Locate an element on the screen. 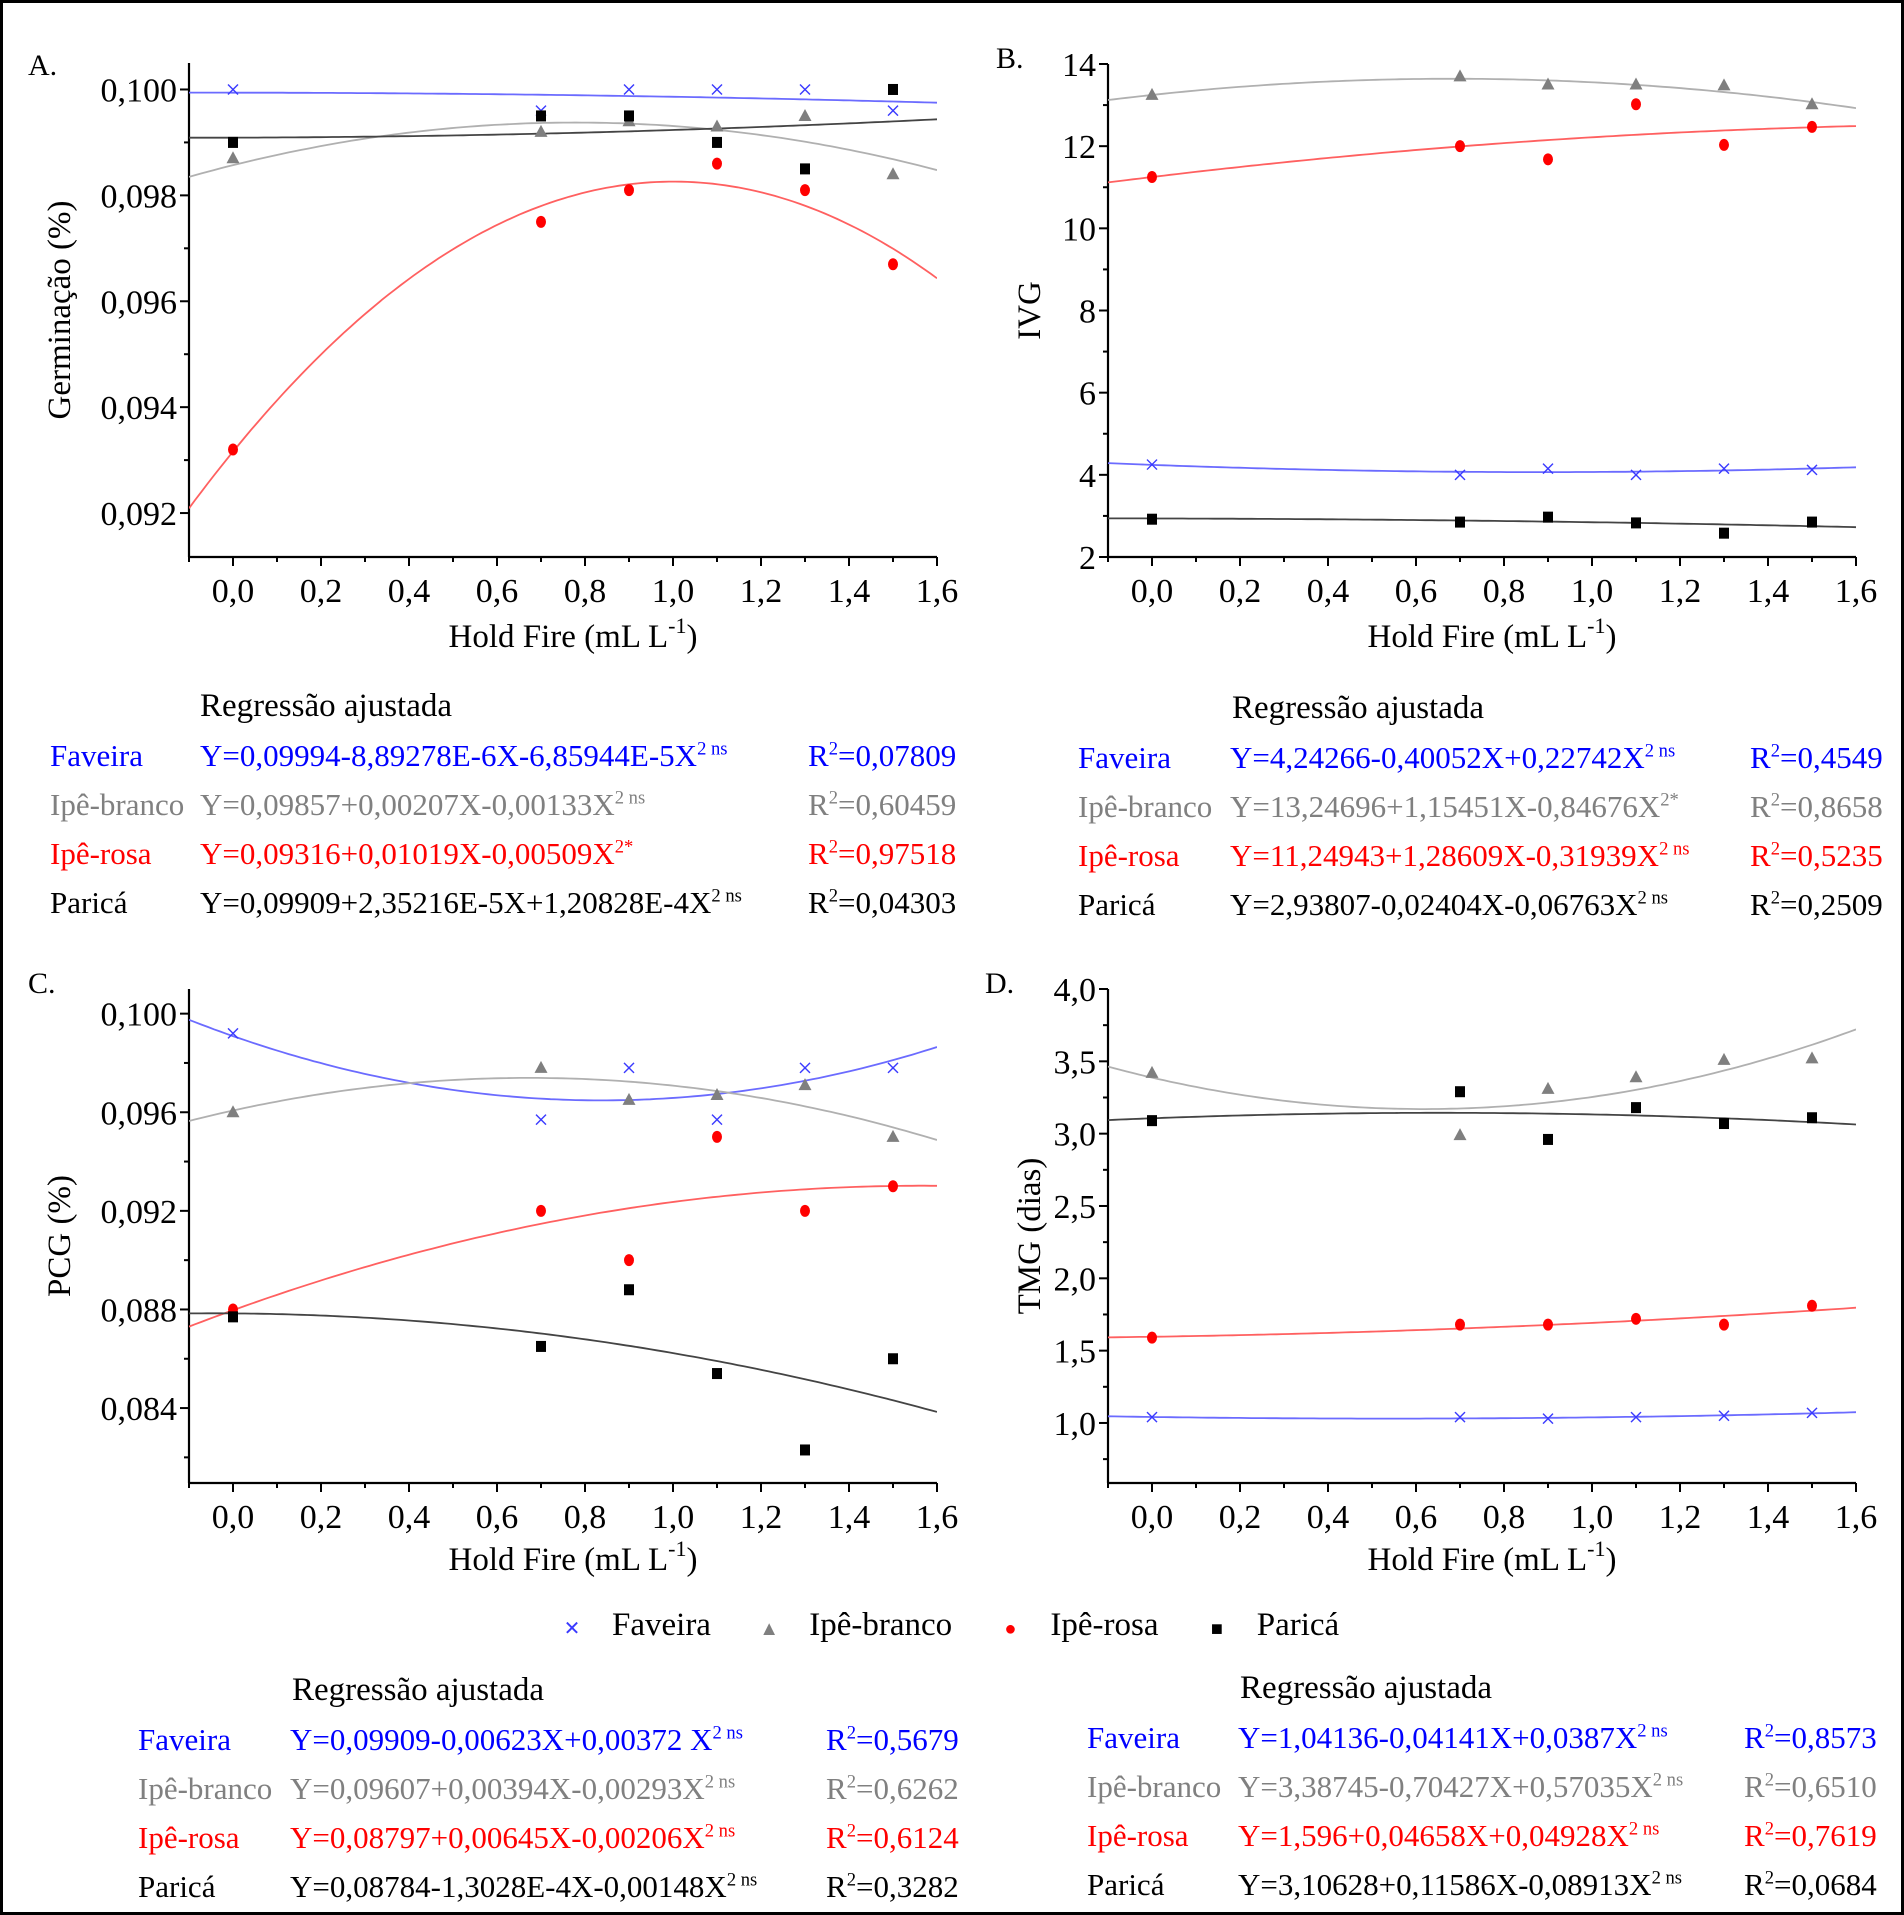  legend-label: Ipê-rosa is located at coordinates (1104, 1625).